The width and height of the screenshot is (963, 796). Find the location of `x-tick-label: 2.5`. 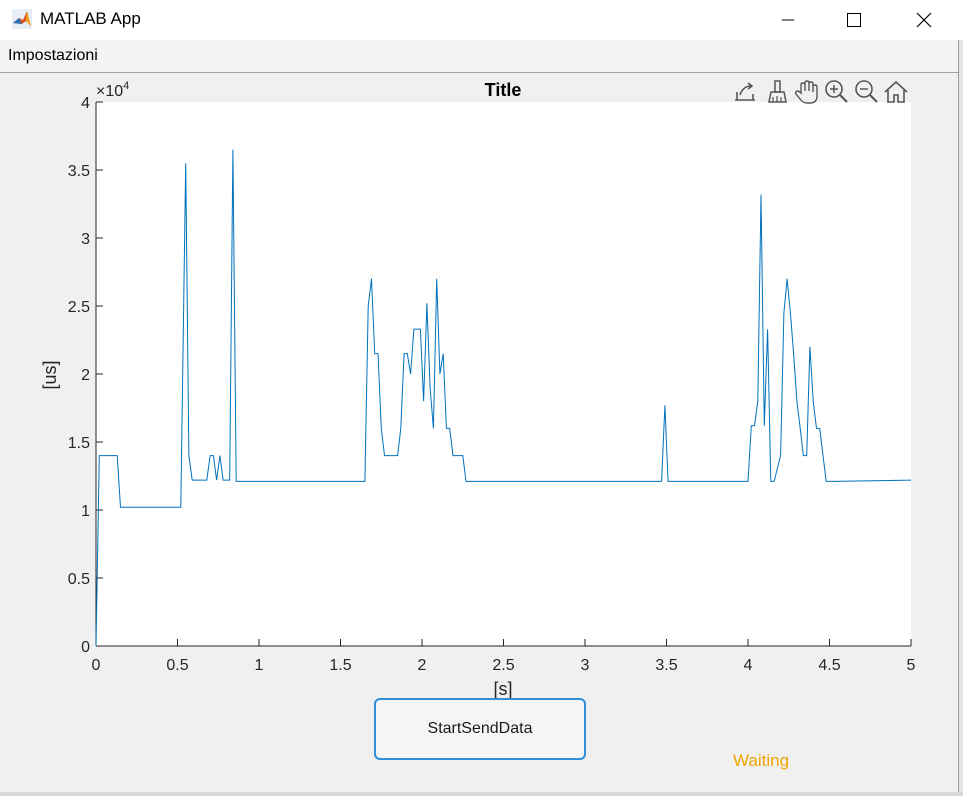

x-tick-label: 2.5 is located at coordinates (503, 665).